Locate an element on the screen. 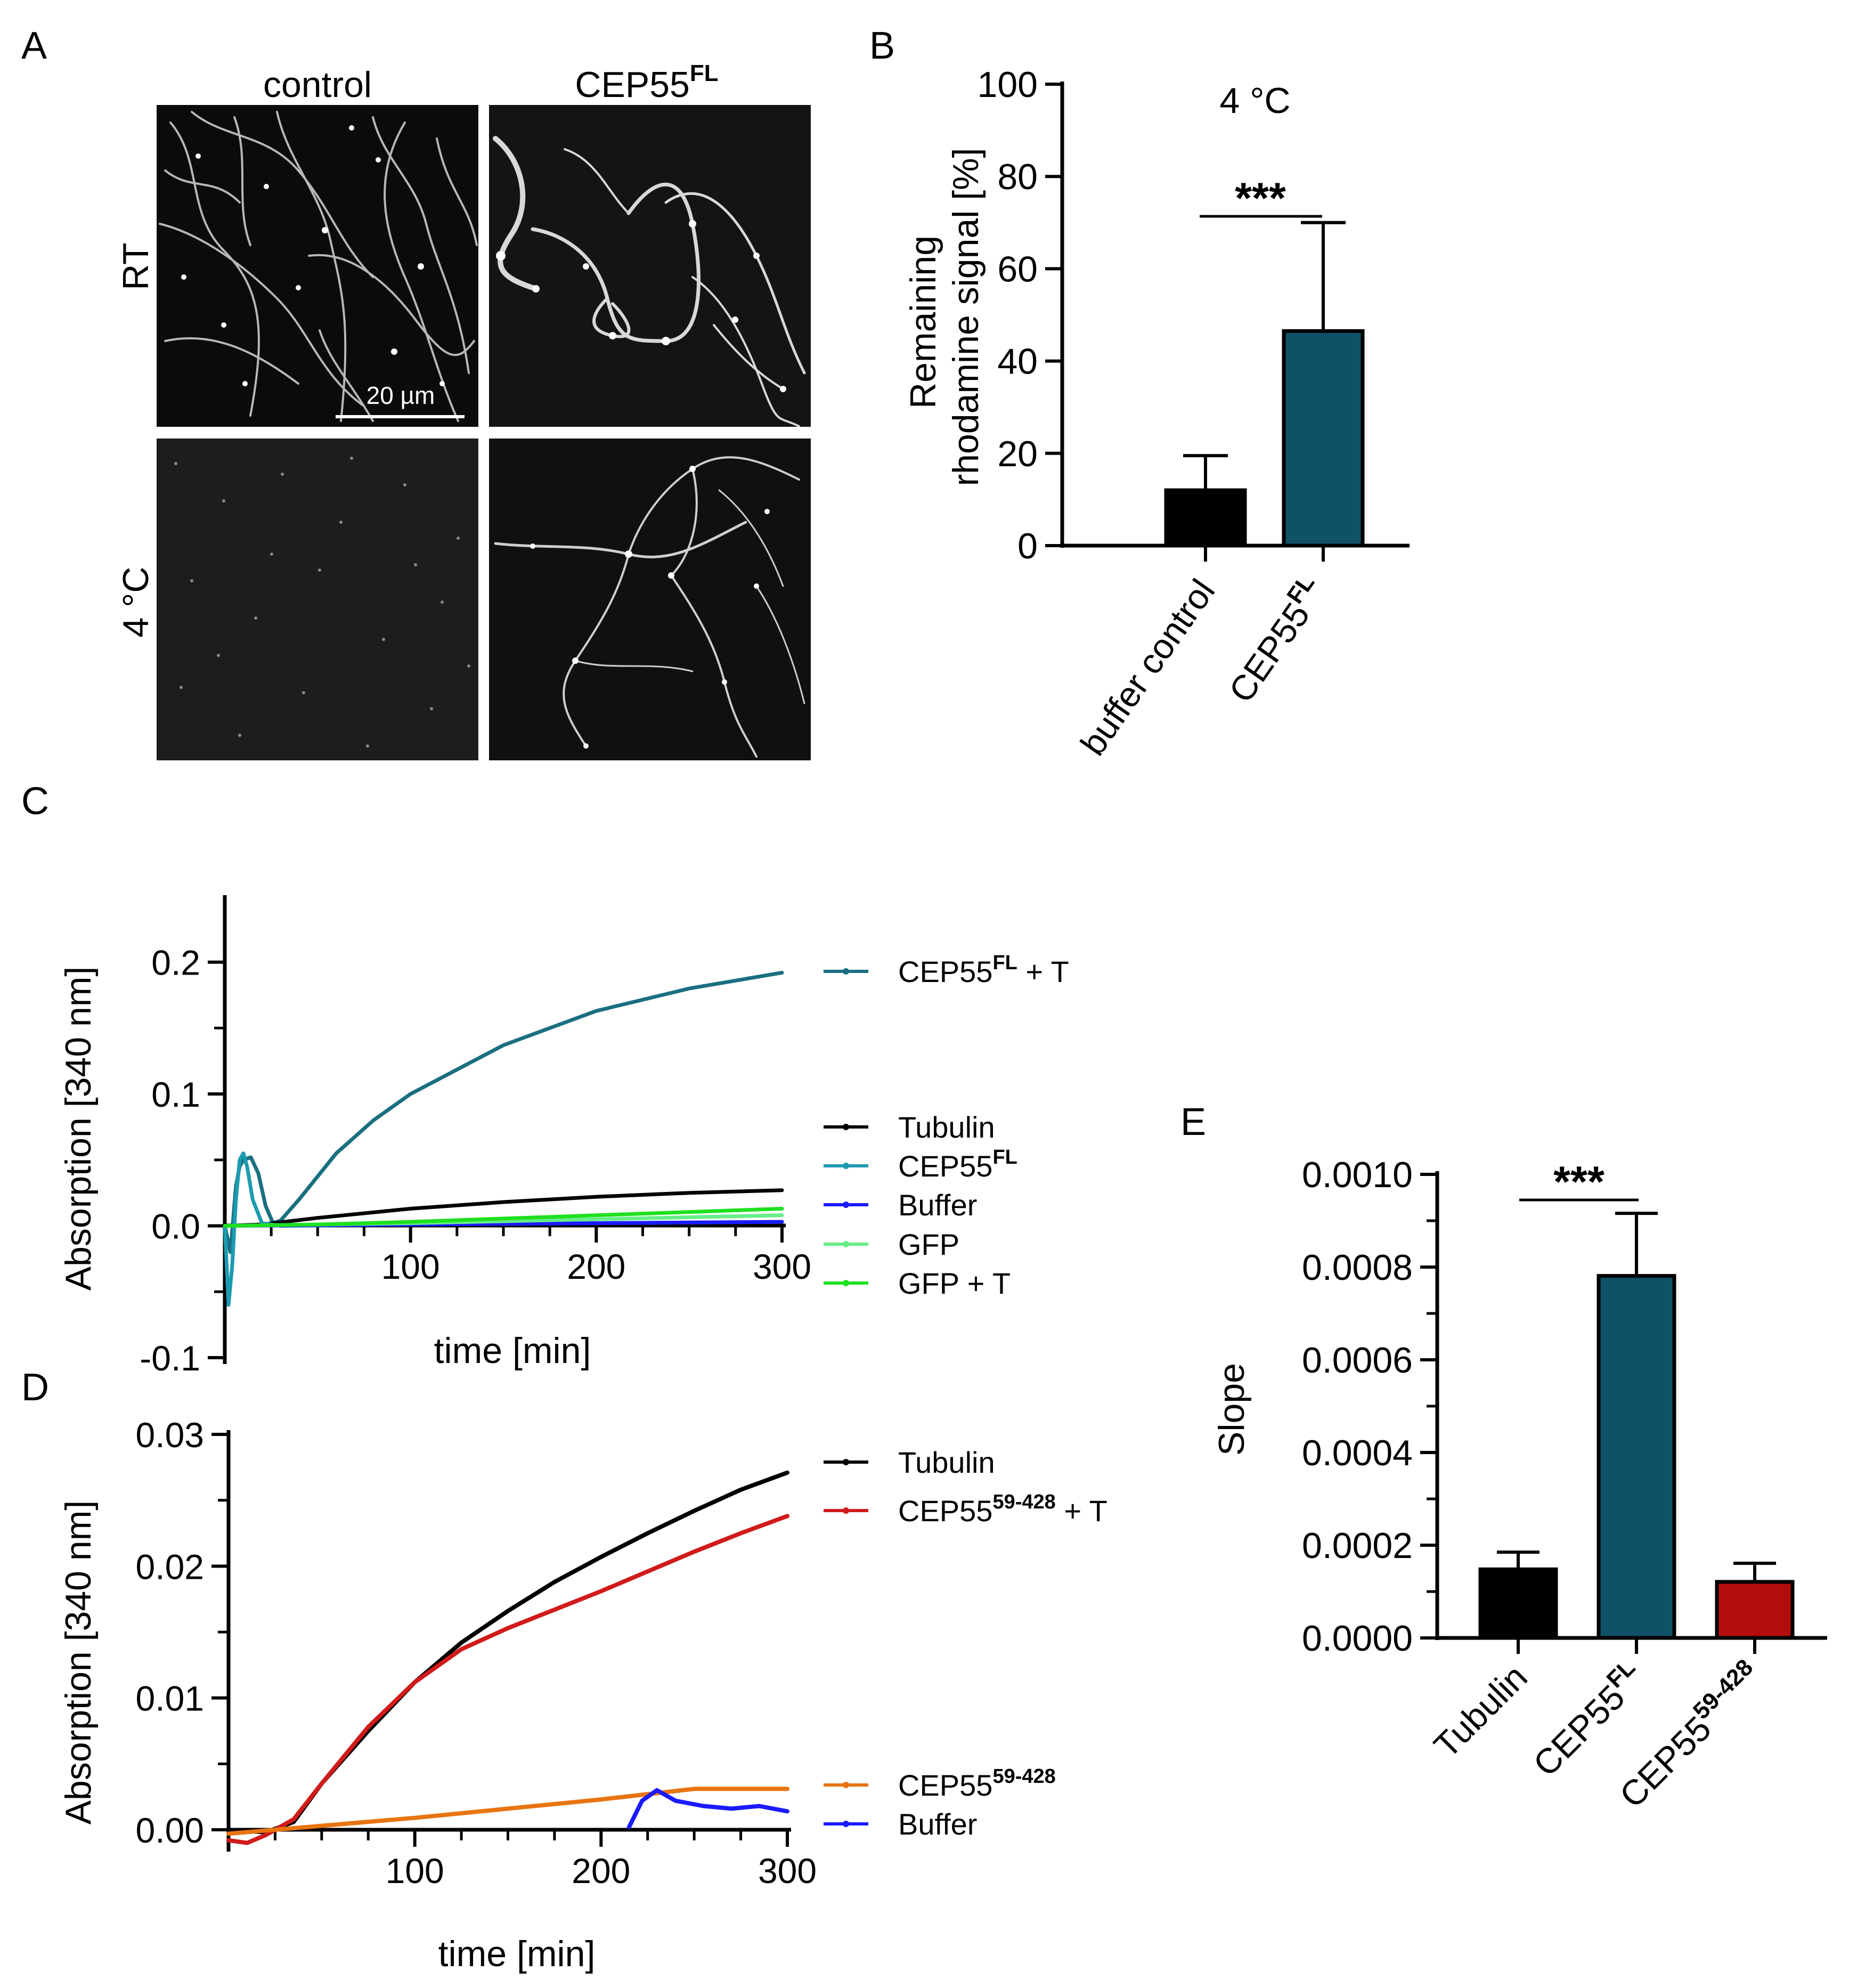 This screenshot has width=1857, height=1988. chart-d-series is located at coordinates (507, 1658).